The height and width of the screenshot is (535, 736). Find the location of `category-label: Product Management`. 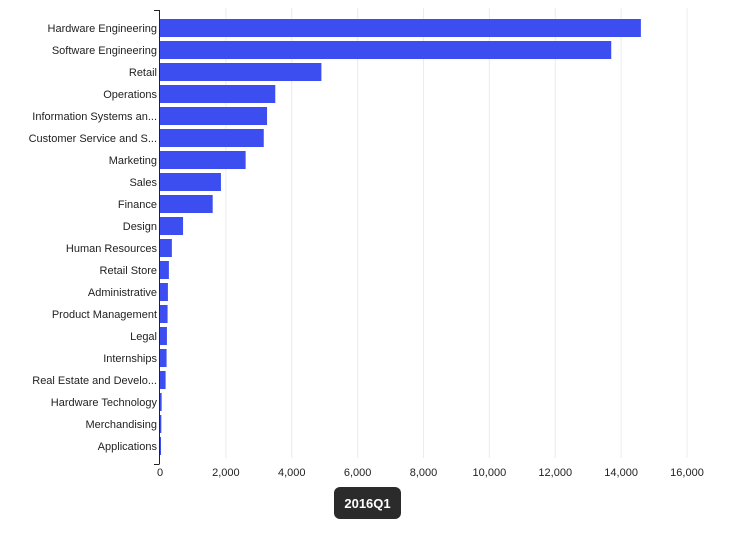

category-label: Product Management is located at coordinates (104, 315).